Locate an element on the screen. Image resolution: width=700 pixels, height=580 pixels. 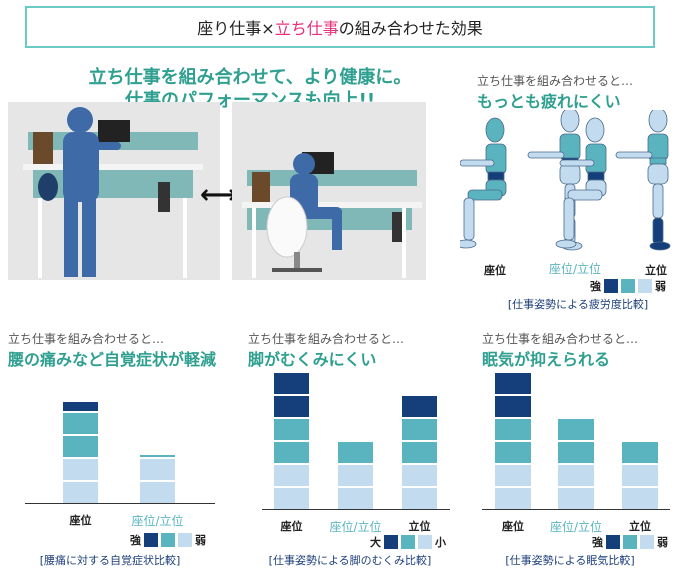
swap-arrow-icon: ⟷ is located at coordinates (219, 195).